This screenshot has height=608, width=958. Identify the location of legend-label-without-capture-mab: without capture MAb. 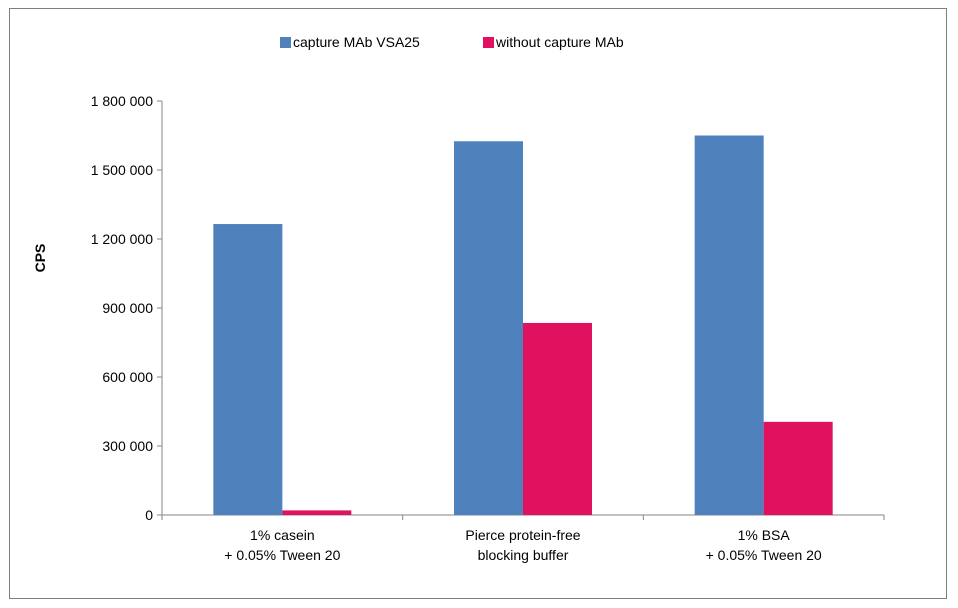
(559, 42).